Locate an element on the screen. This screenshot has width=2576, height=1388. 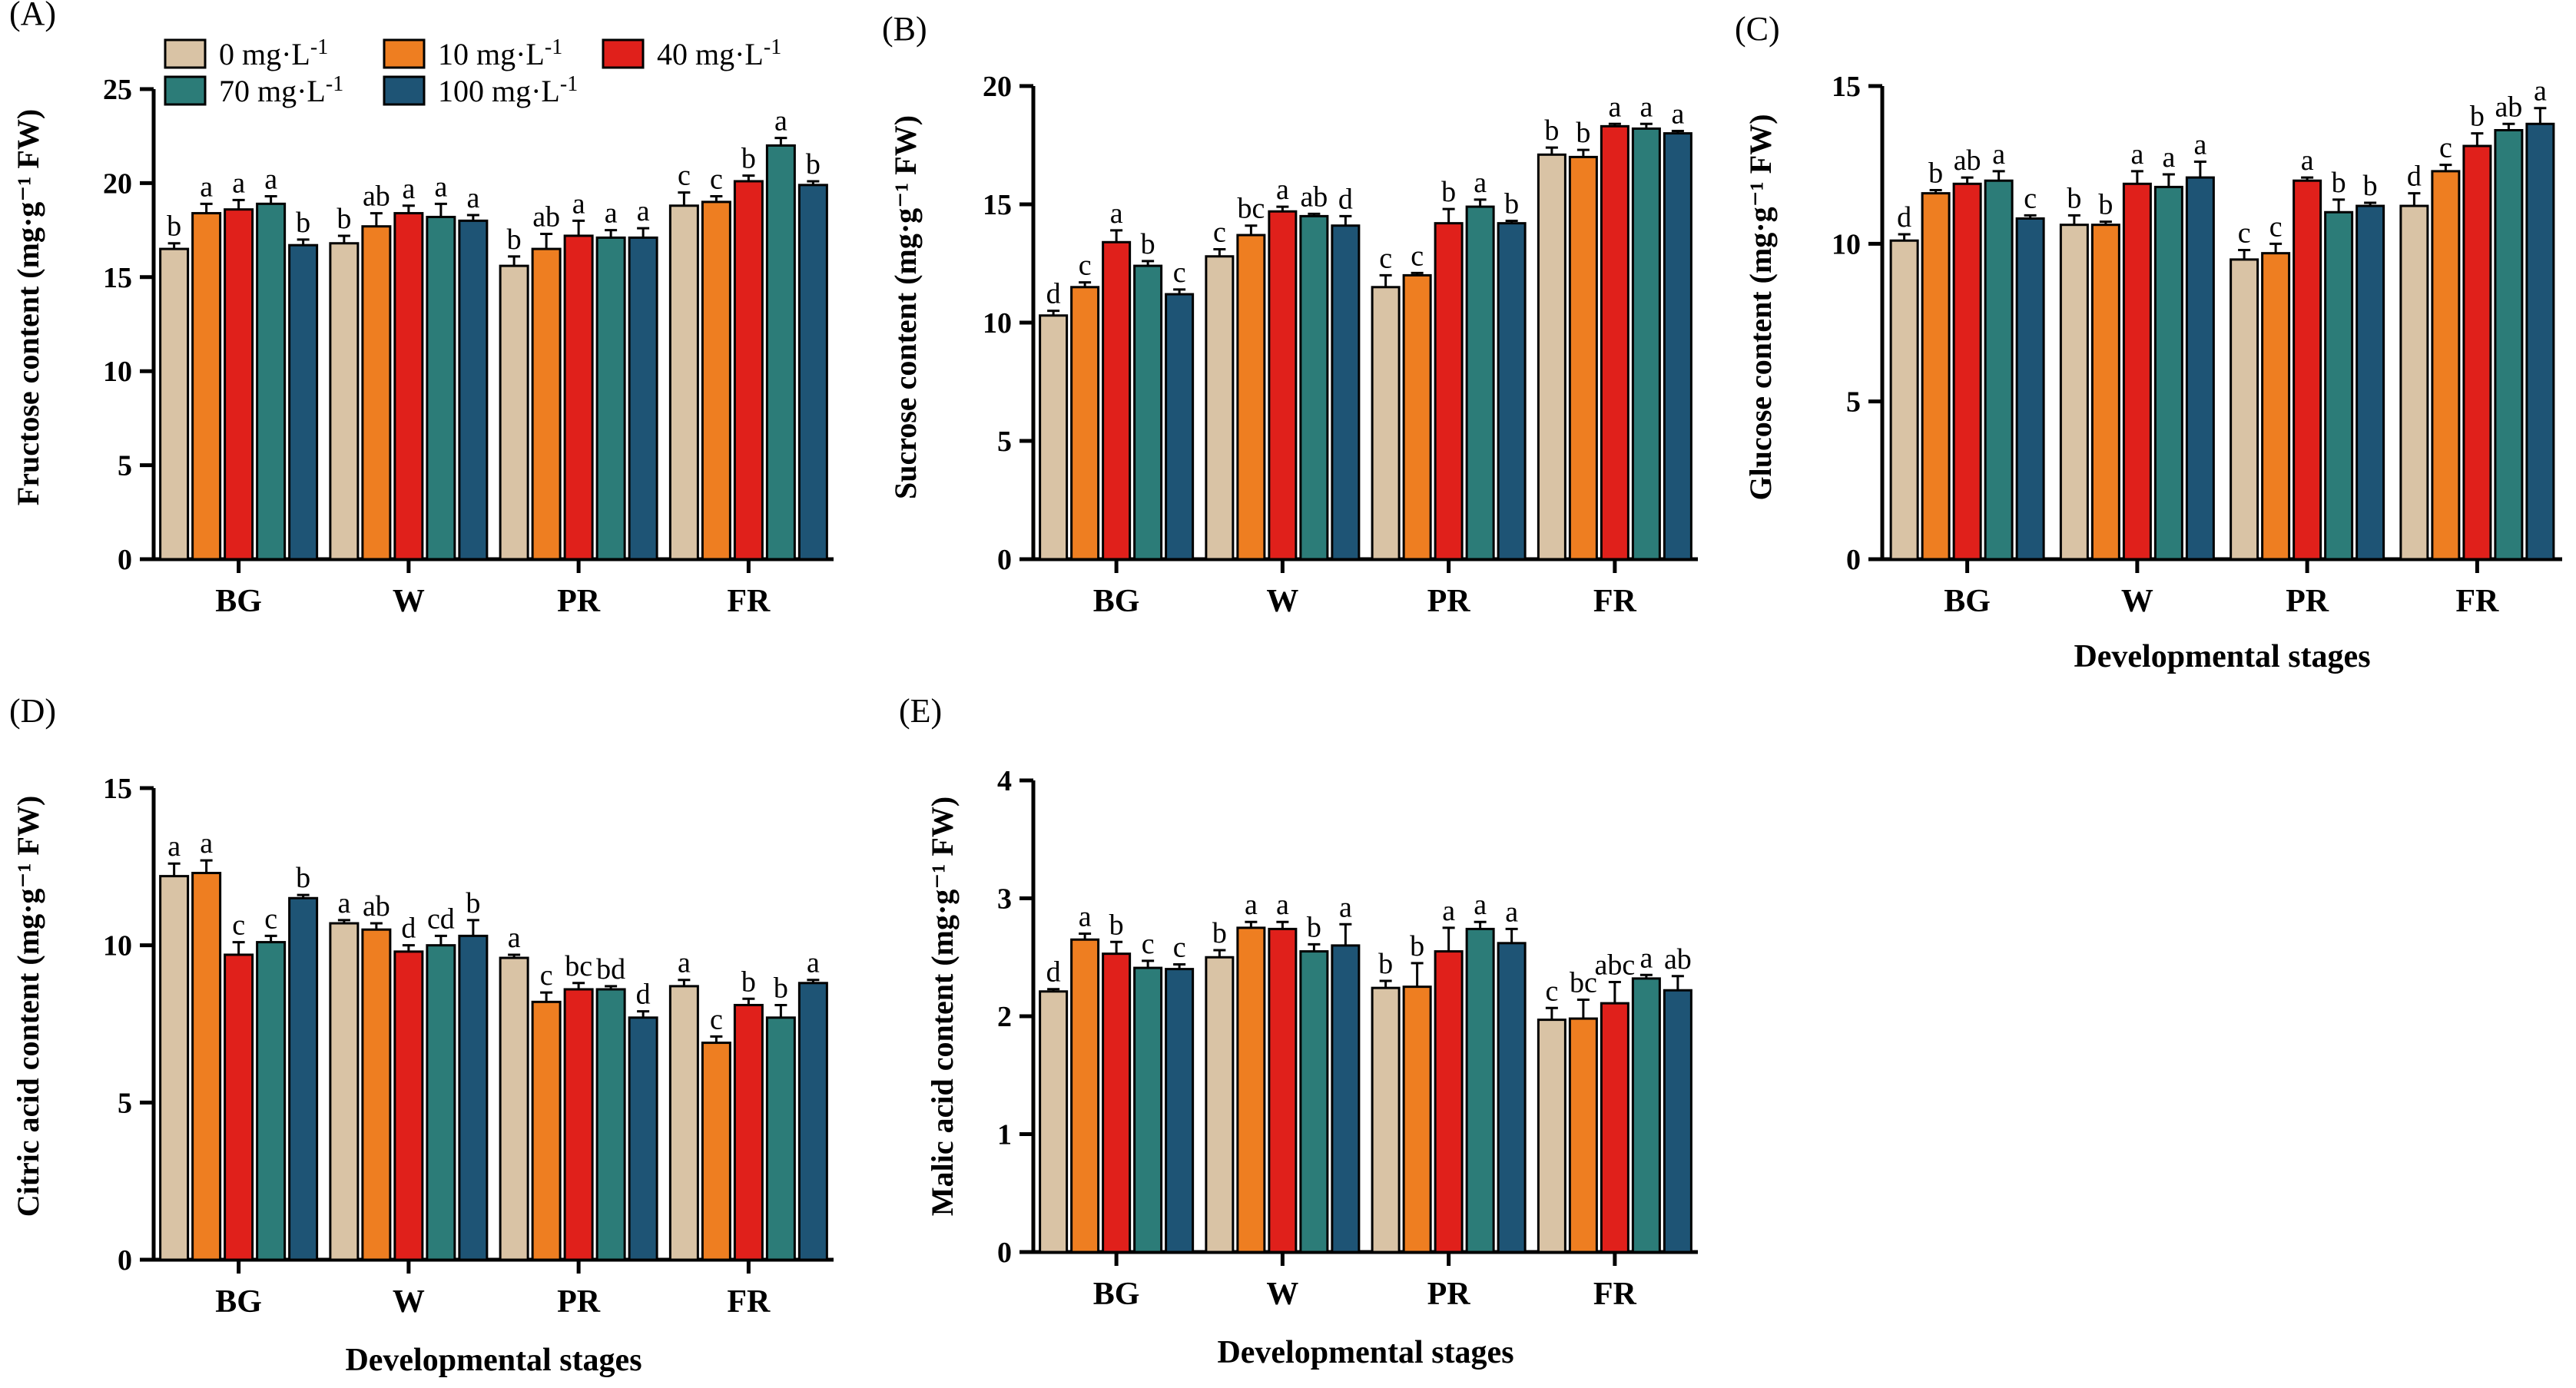
y-tick-label: 4 is located at coordinates (1004, 781).